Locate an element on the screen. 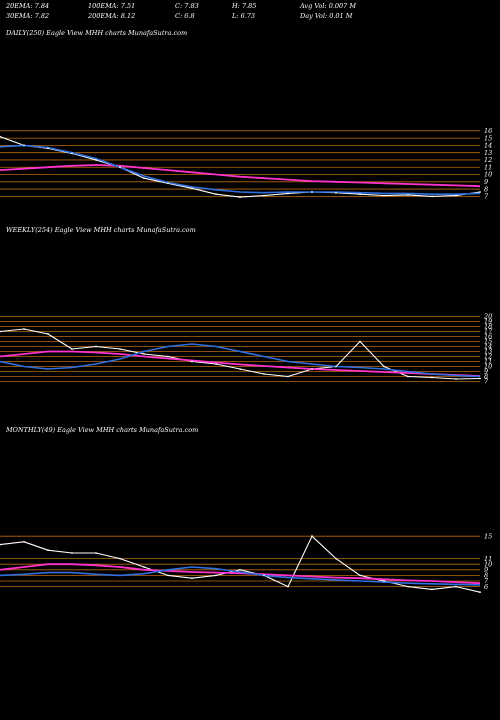  weekly-y-tick-label: 11 is located at coordinates (488, 362).